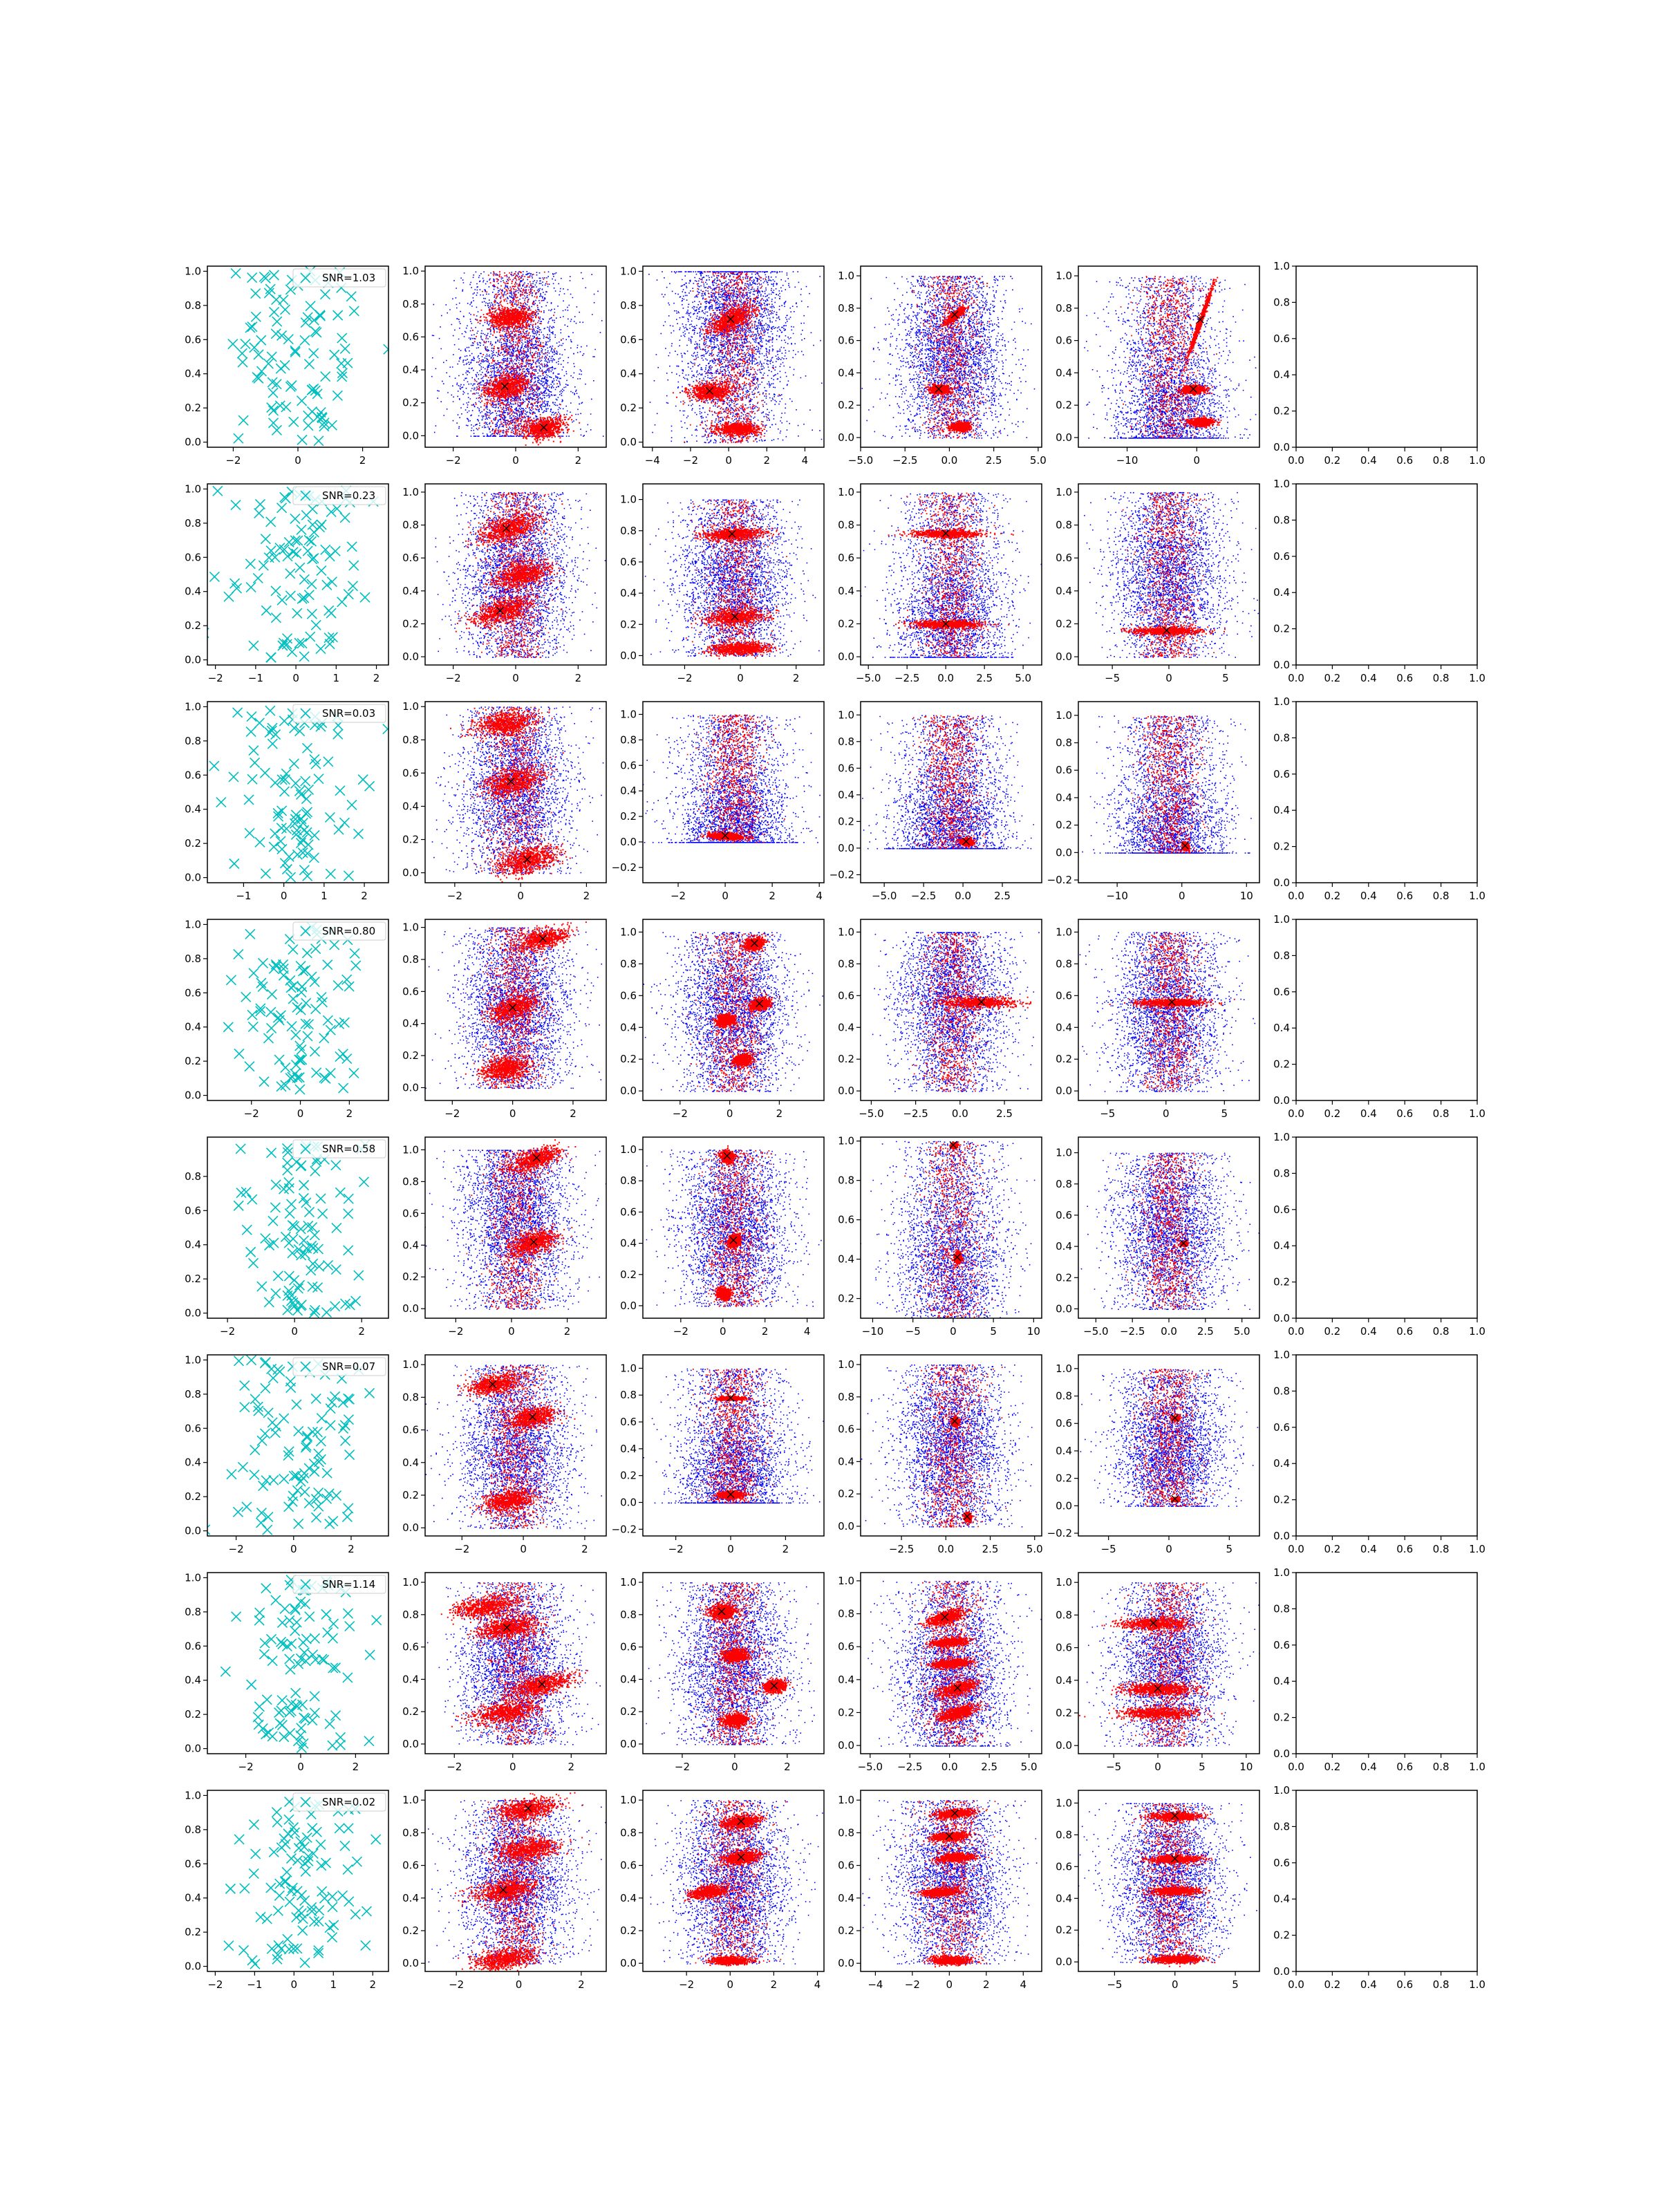 This screenshot has height=2212, width=1659. What do you see at coordinates (1113, 1767) in the screenshot?
I see `x-tick-label: −5` at bounding box center [1113, 1767].